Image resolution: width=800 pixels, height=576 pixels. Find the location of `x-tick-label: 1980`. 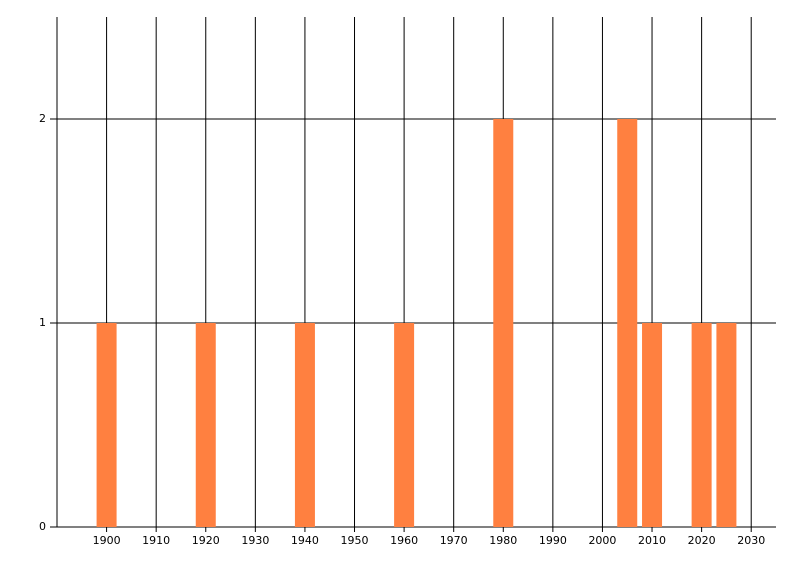

x-tick-label: 1980 is located at coordinates (503, 540).